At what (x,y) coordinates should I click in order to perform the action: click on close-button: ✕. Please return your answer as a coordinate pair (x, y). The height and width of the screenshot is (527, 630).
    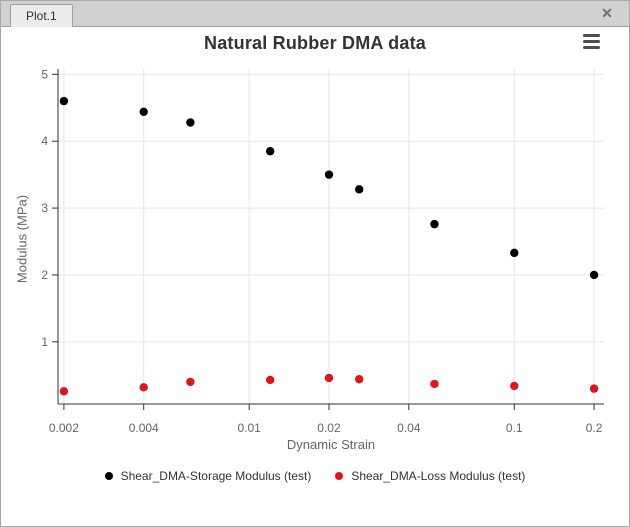
    Looking at the image, I should click on (607, 13).